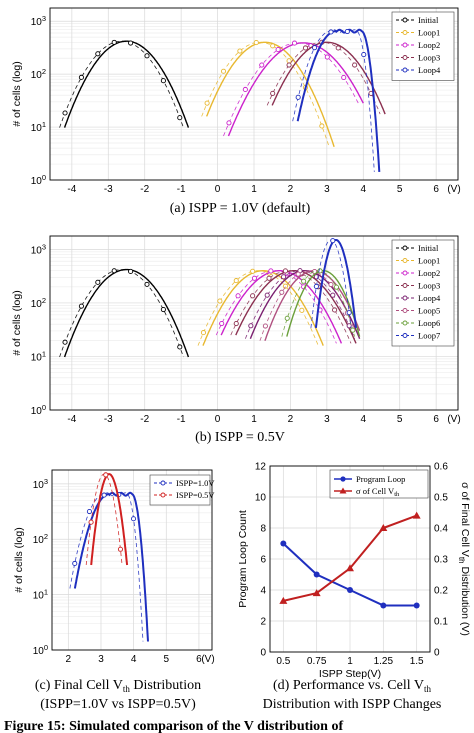 This screenshot has width=474, height=733. I want to click on x-tick-label: -3, so click(108, 419).